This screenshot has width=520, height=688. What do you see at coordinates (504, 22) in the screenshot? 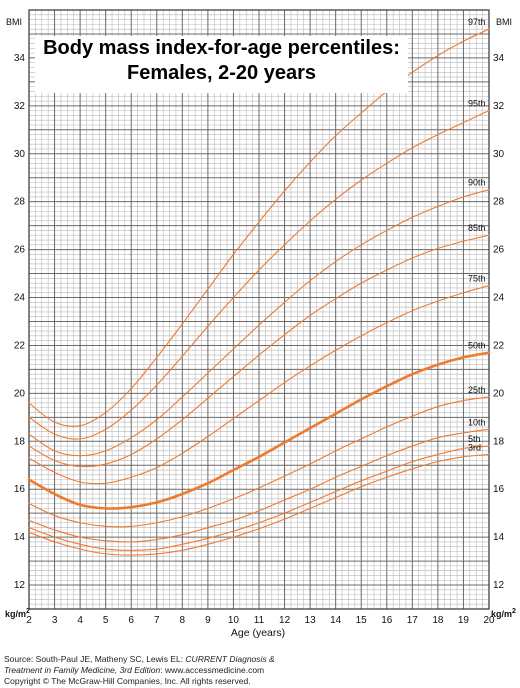
I see `bmi-label-right: BMI` at bounding box center [504, 22].